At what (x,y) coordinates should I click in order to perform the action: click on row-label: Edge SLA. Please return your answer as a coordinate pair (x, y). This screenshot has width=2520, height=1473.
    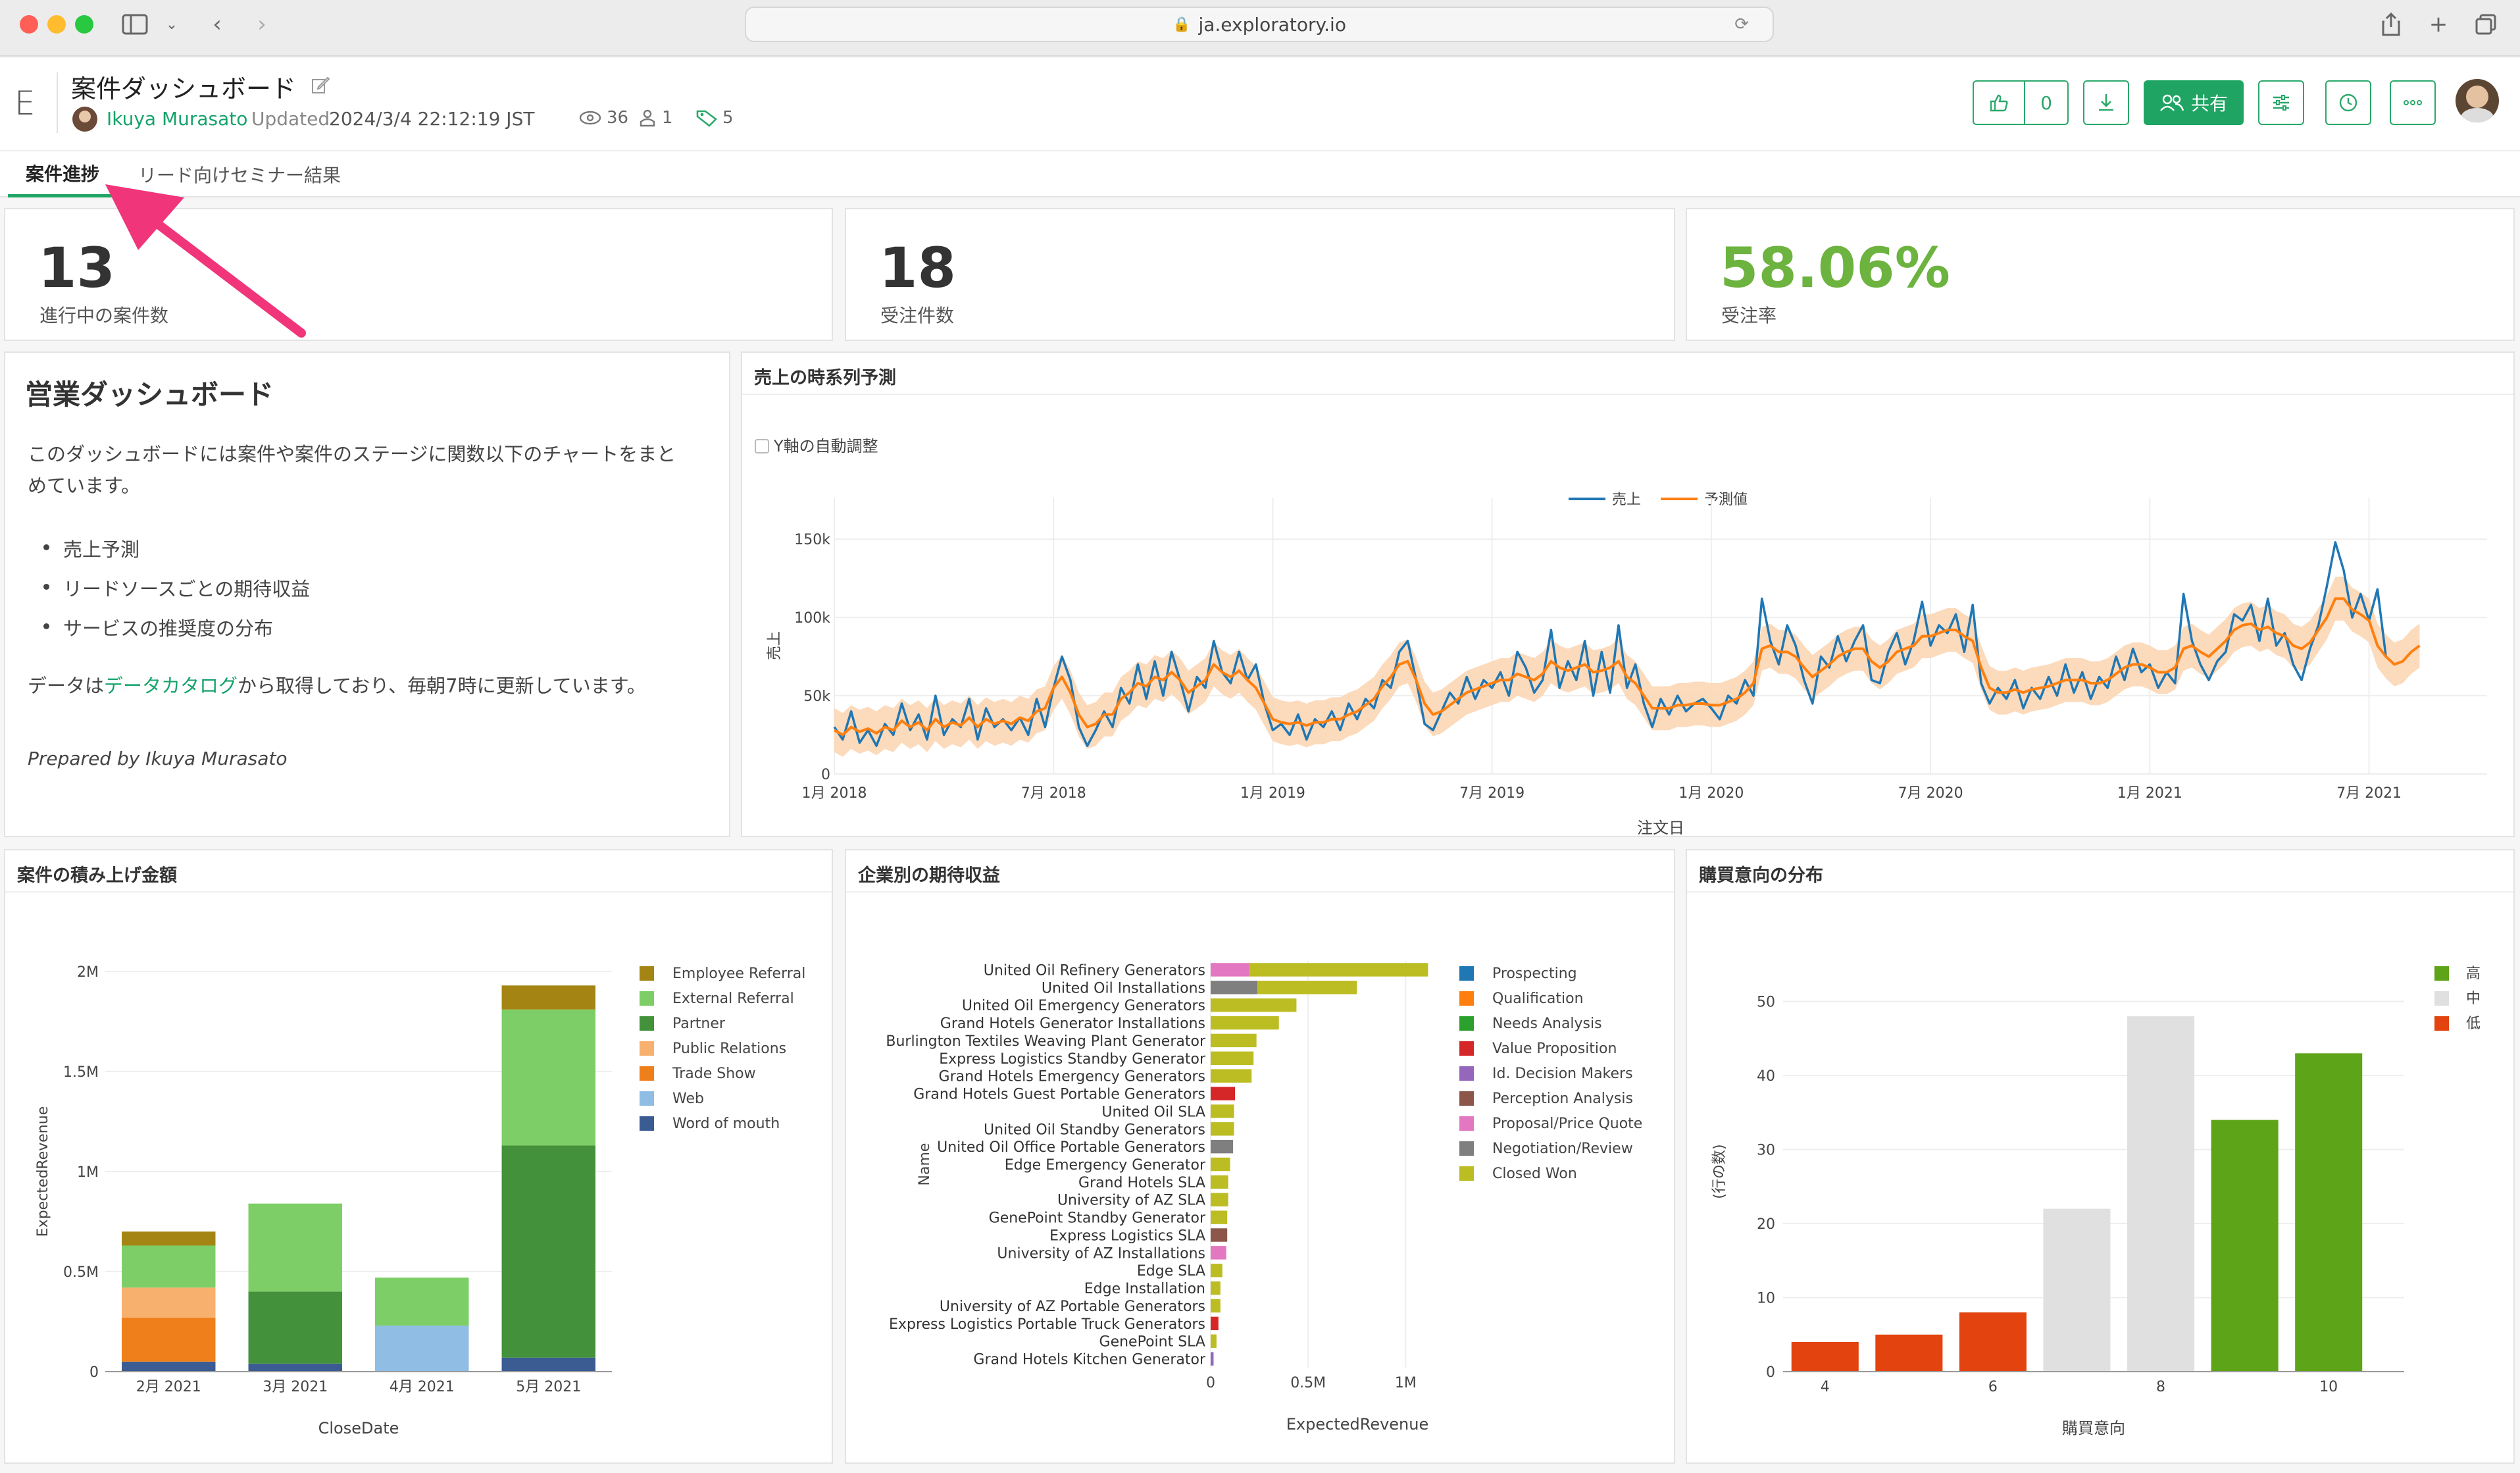
    Looking at the image, I should click on (1171, 1271).